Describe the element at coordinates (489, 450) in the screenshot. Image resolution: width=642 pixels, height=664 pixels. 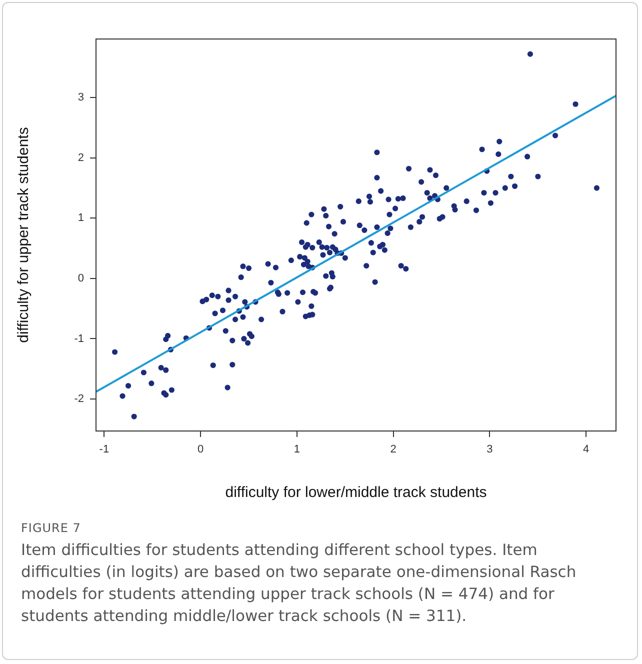
I see `x-tick-label: 3` at that location.